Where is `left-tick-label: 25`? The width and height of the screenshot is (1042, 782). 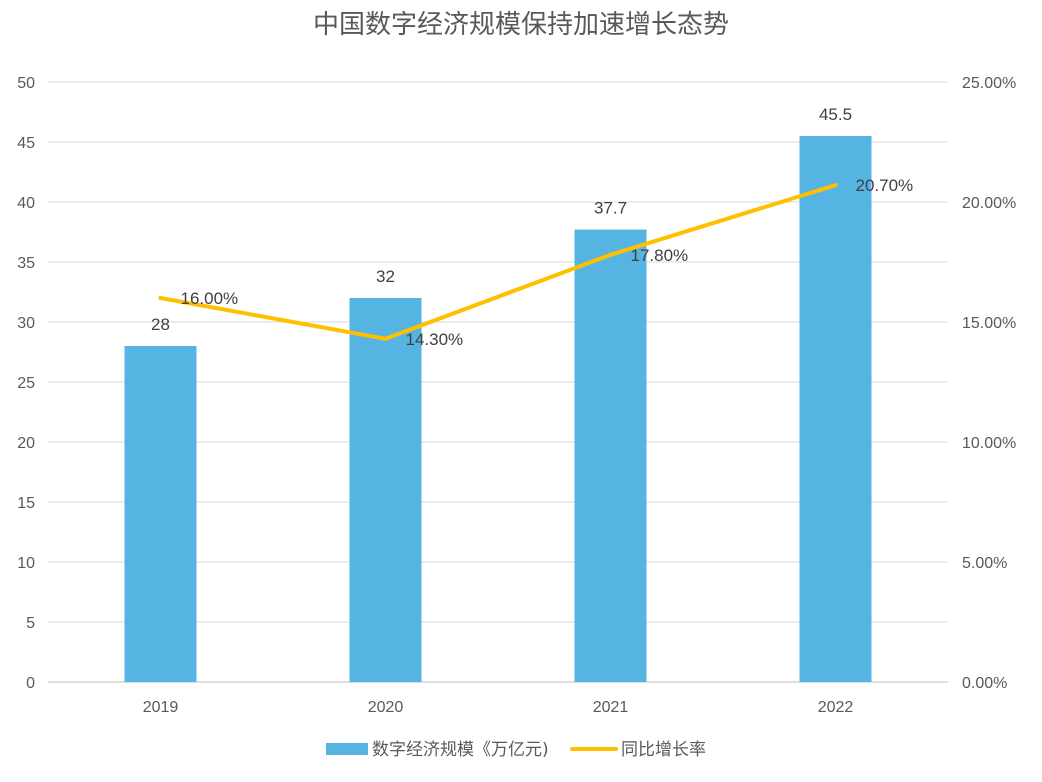 left-tick-label: 25 is located at coordinates (26, 383).